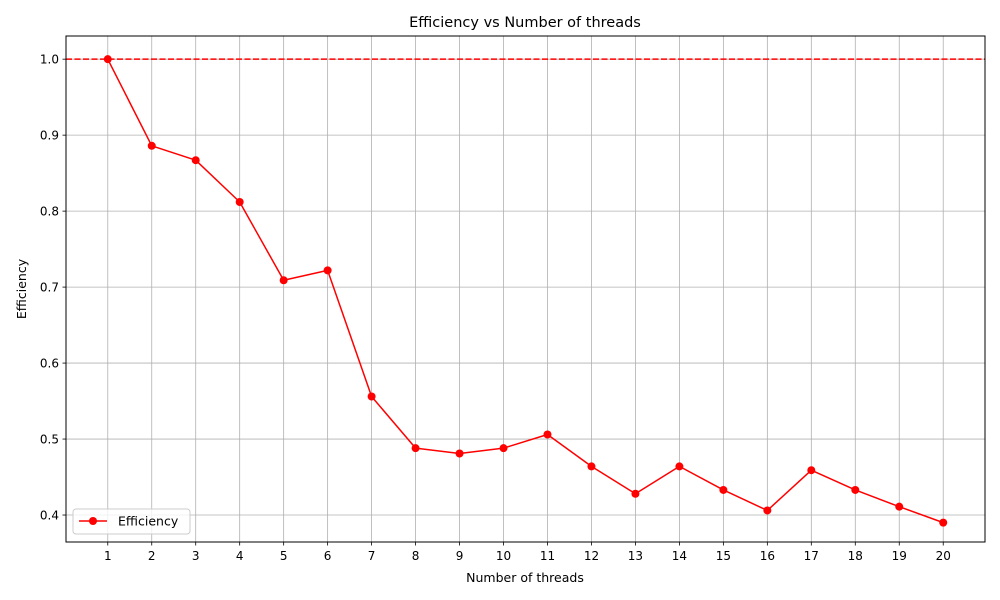 The height and width of the screenshot is (600, 1000). I want to click on x-tick-label: 8, so click(416, 556).